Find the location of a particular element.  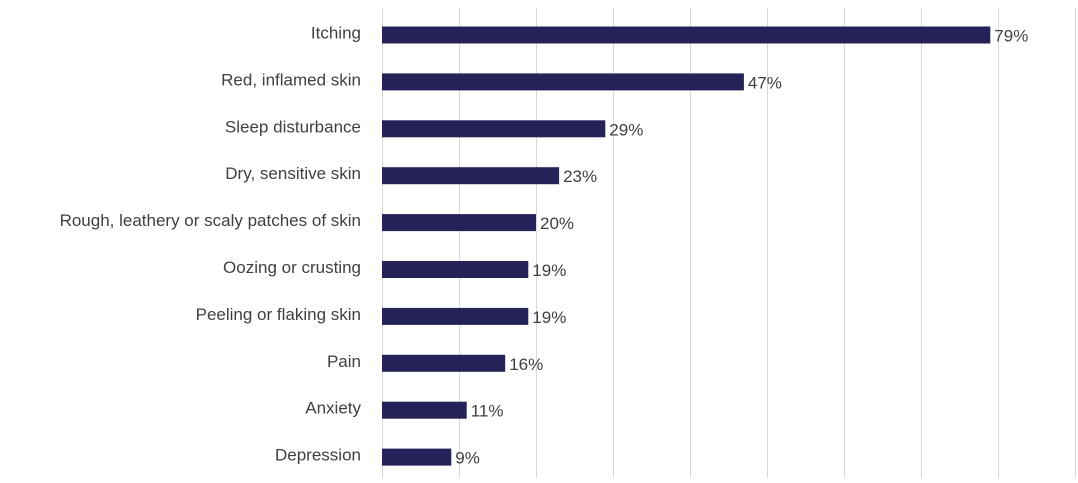

data-label: 9% is located at coordinates (467, 458).